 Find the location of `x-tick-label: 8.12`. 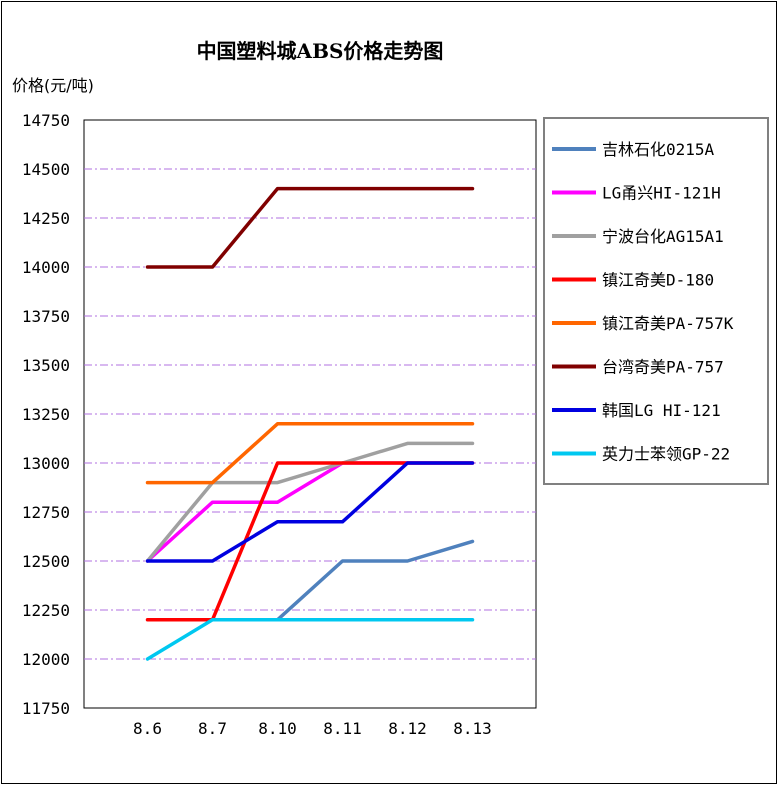

x-tick-label: 8.12 is located at coordinates (407, 728).